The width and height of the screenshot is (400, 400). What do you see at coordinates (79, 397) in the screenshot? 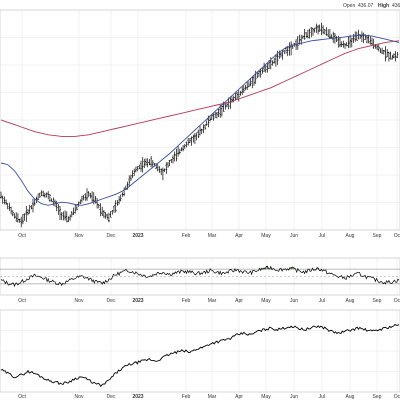
I see `relative-strength-tick-label: Nov` at bounding box center [79, 397].